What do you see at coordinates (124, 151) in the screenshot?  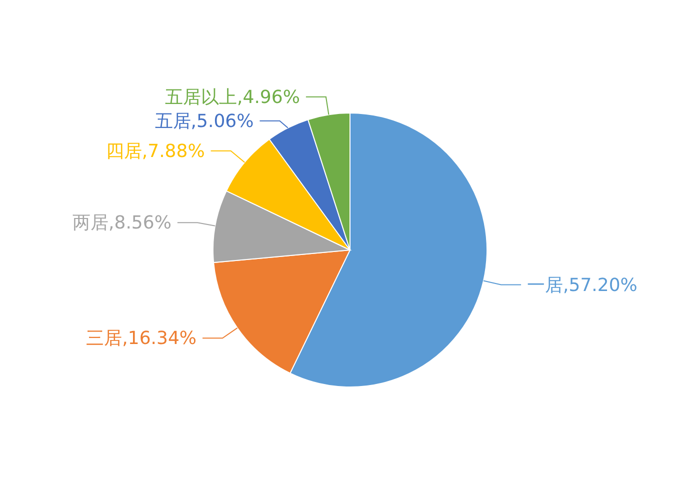 I see `slice-label: 四居` at bounding box center [124, 151].